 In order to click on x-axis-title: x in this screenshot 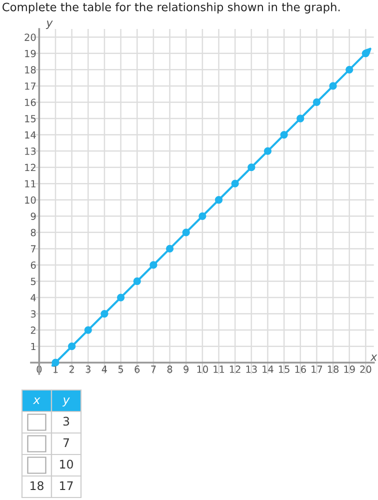, I will do `click(374, 357)`.